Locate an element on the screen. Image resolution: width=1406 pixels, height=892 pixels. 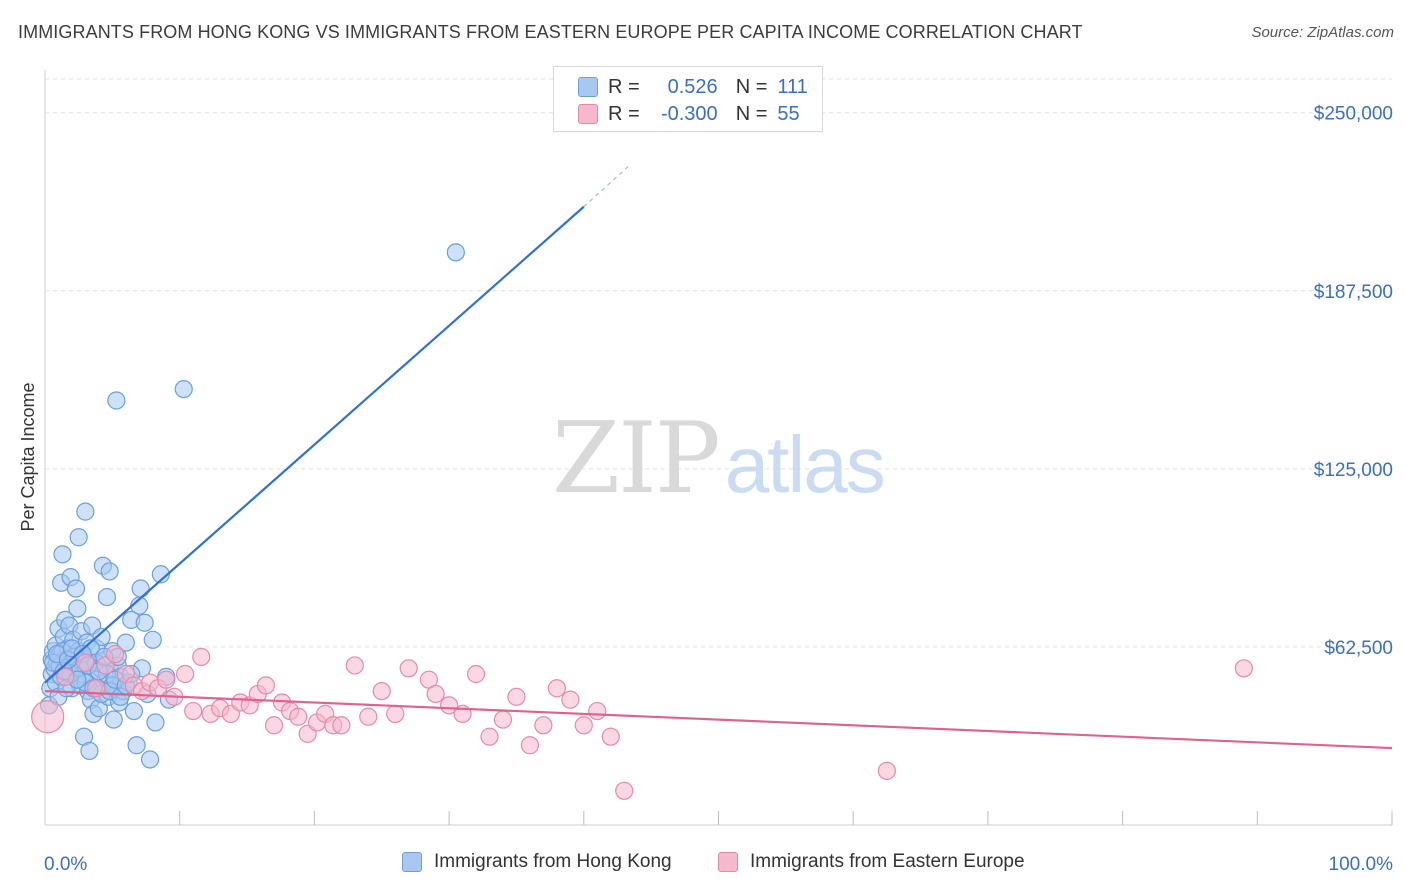
legend-item-eastern-europe: Immigrants from Eastern Europe is located at coordinates (871, 862).